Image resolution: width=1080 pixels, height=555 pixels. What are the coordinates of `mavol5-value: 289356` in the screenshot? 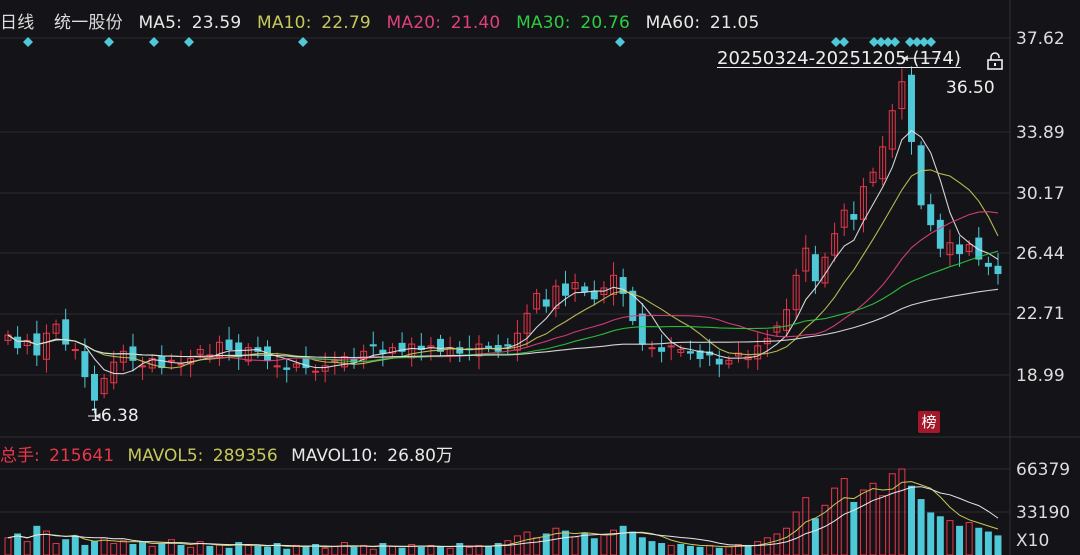 It's located at (245, 456).